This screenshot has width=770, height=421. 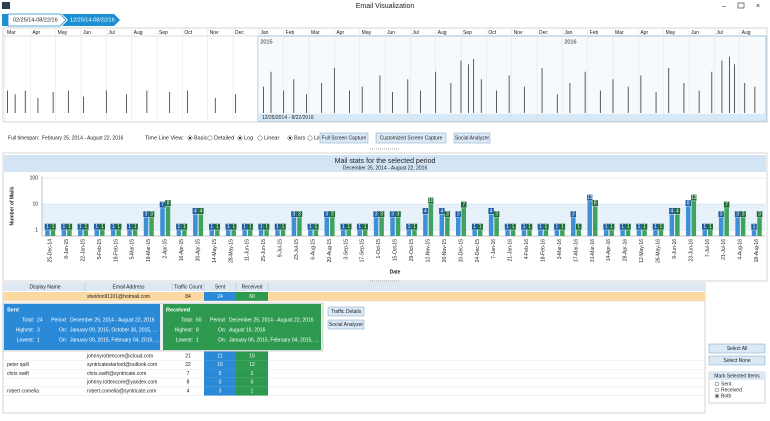 I want to click on value-label: 7, so click(x=162, y=205).